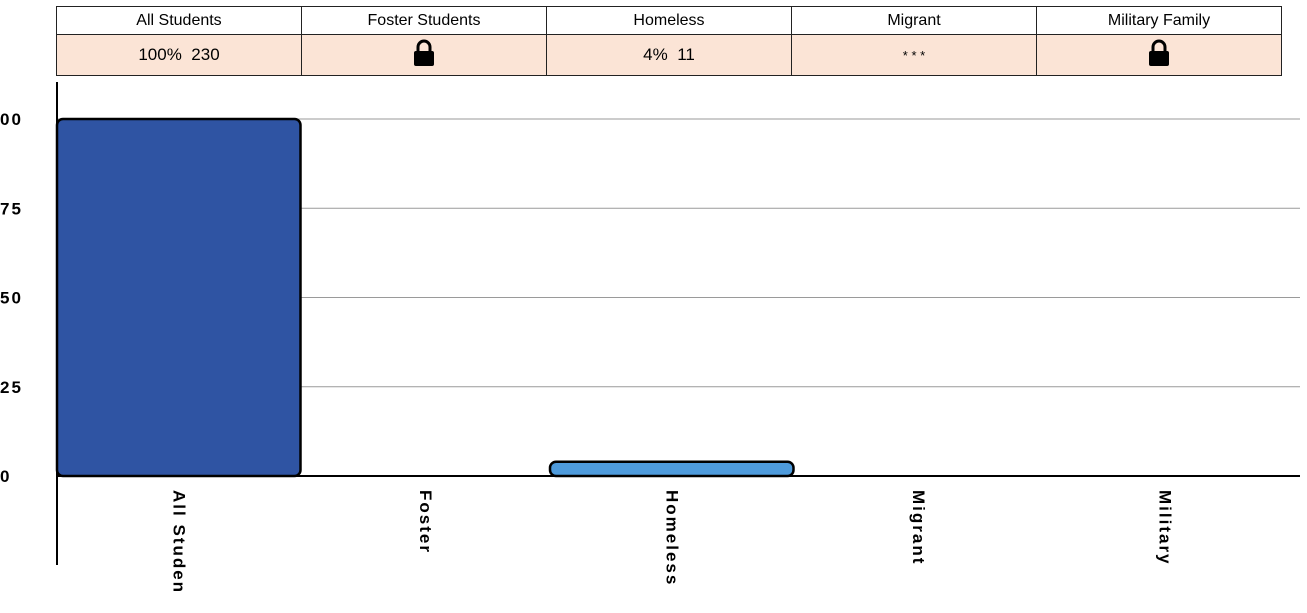  Describe the element at coordinates (914, 20) in the screenshot. I see `header-migrant: Migrant` at that location.